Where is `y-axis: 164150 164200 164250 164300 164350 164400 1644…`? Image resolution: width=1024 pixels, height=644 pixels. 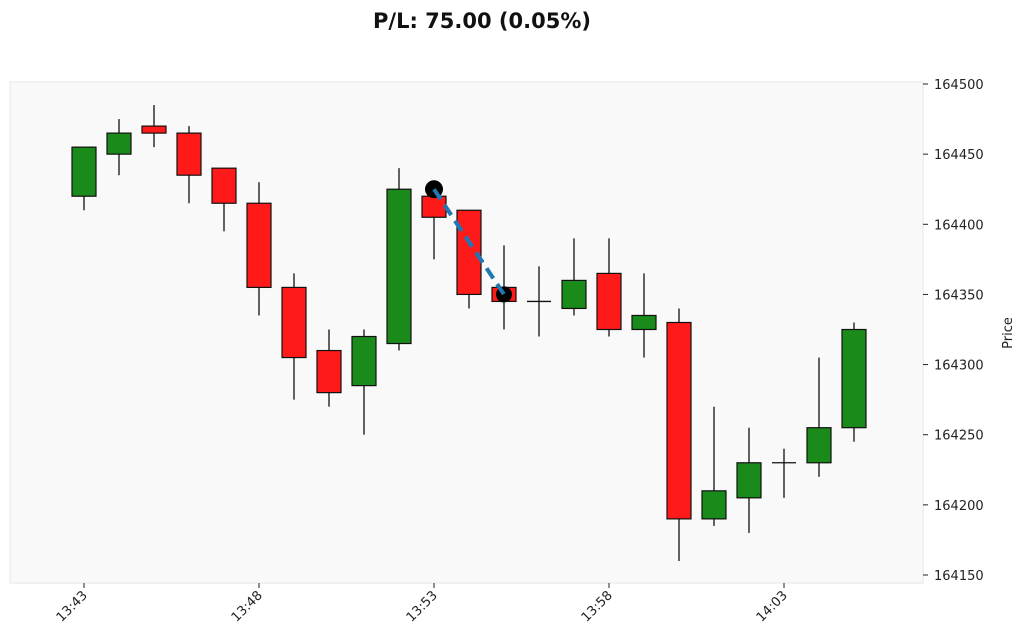 y-axis: 164150 164200 164250 164300 164350 164400 1644… is located at coordinates (953, 331).